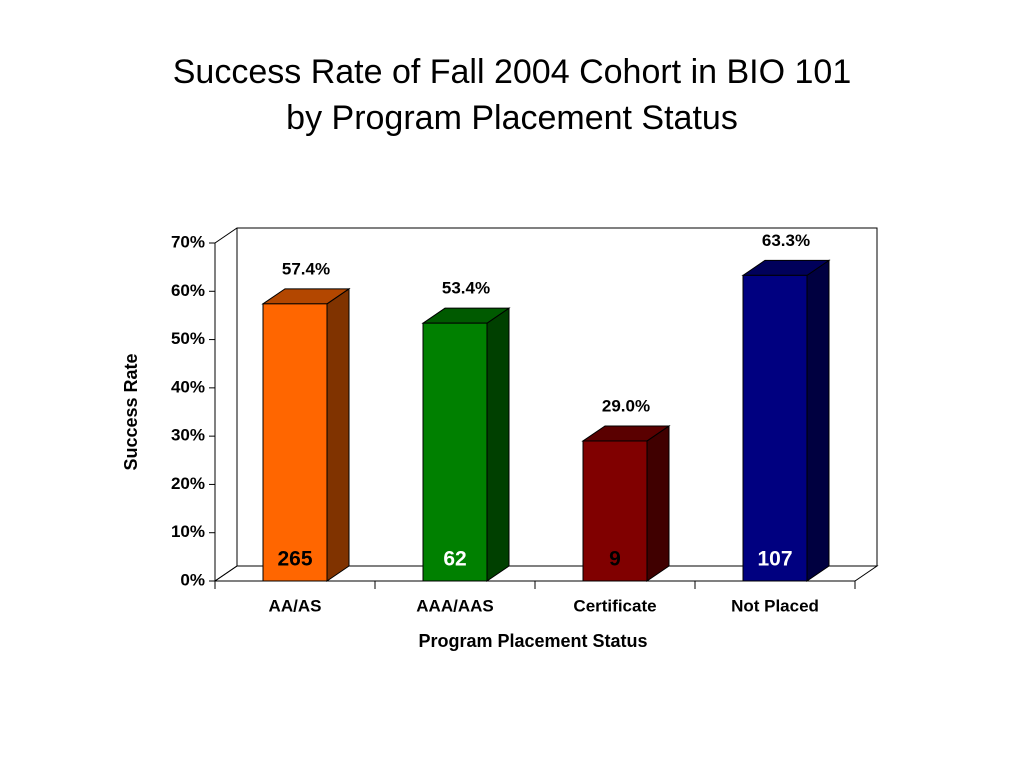 This screenshot has height=768, width=1024. Describe the element at coordinates (786, 240) in the screenshot. I see `value-label: 63.3%` at that location.